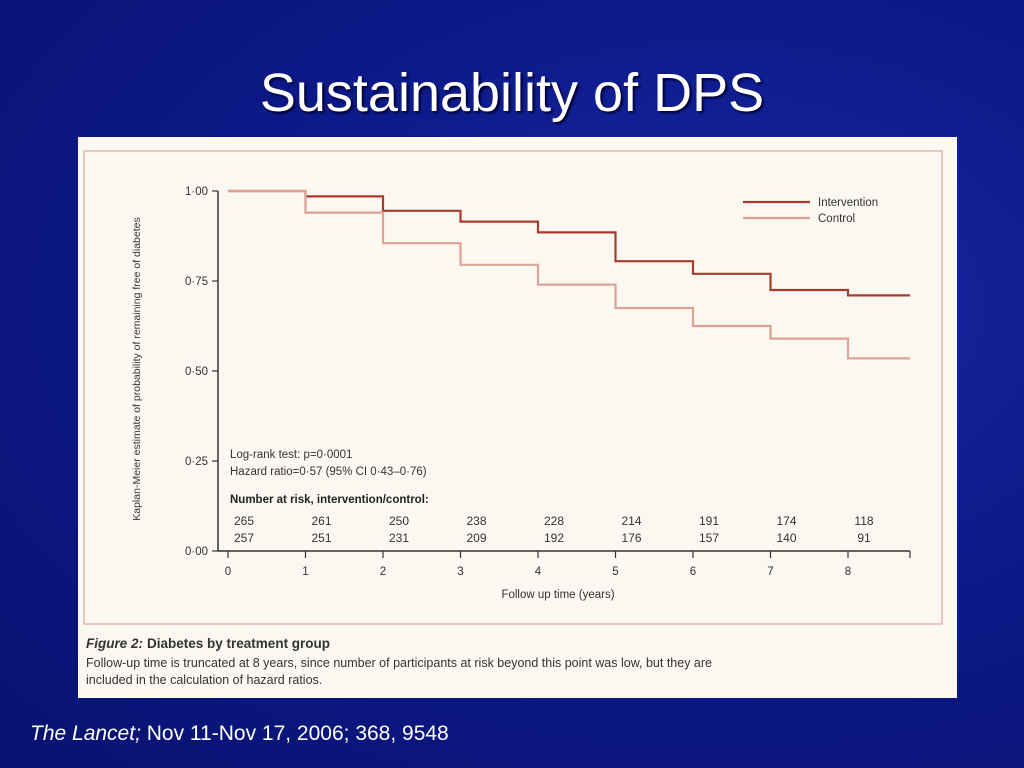  What do you see at coordinates (321, 538) in the screenshot?
I see `risk-control: 251` at bounding box center [321, 538].